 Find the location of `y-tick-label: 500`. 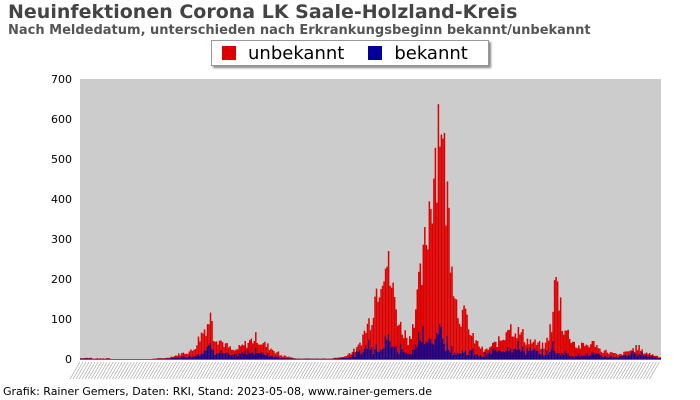

y-tick-label: 500 is located at coordinates (61, 159).